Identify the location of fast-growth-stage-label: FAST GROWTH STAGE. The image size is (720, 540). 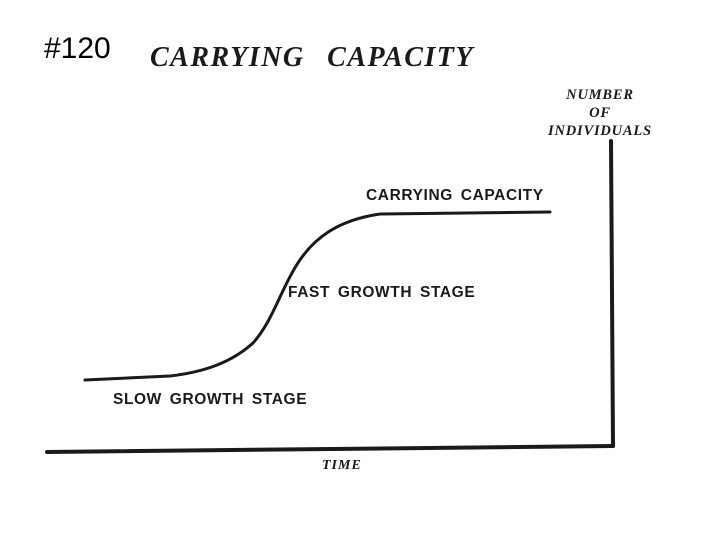
(382, 292).